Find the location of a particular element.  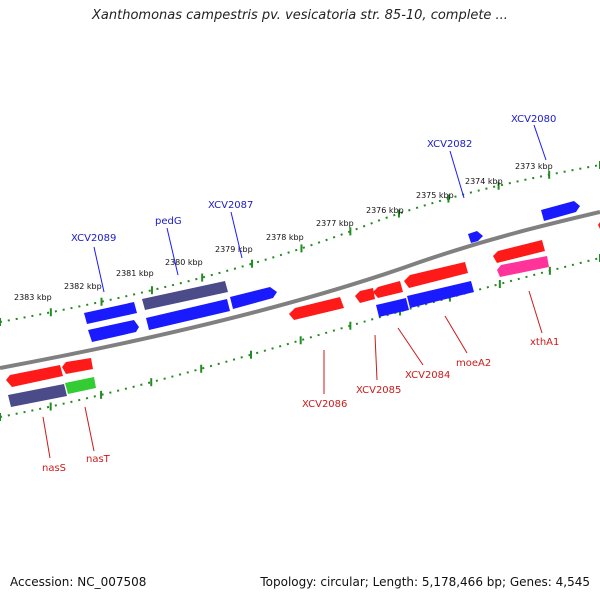

kbp-label: 2376 kbp is located at coordinates (385, 210).